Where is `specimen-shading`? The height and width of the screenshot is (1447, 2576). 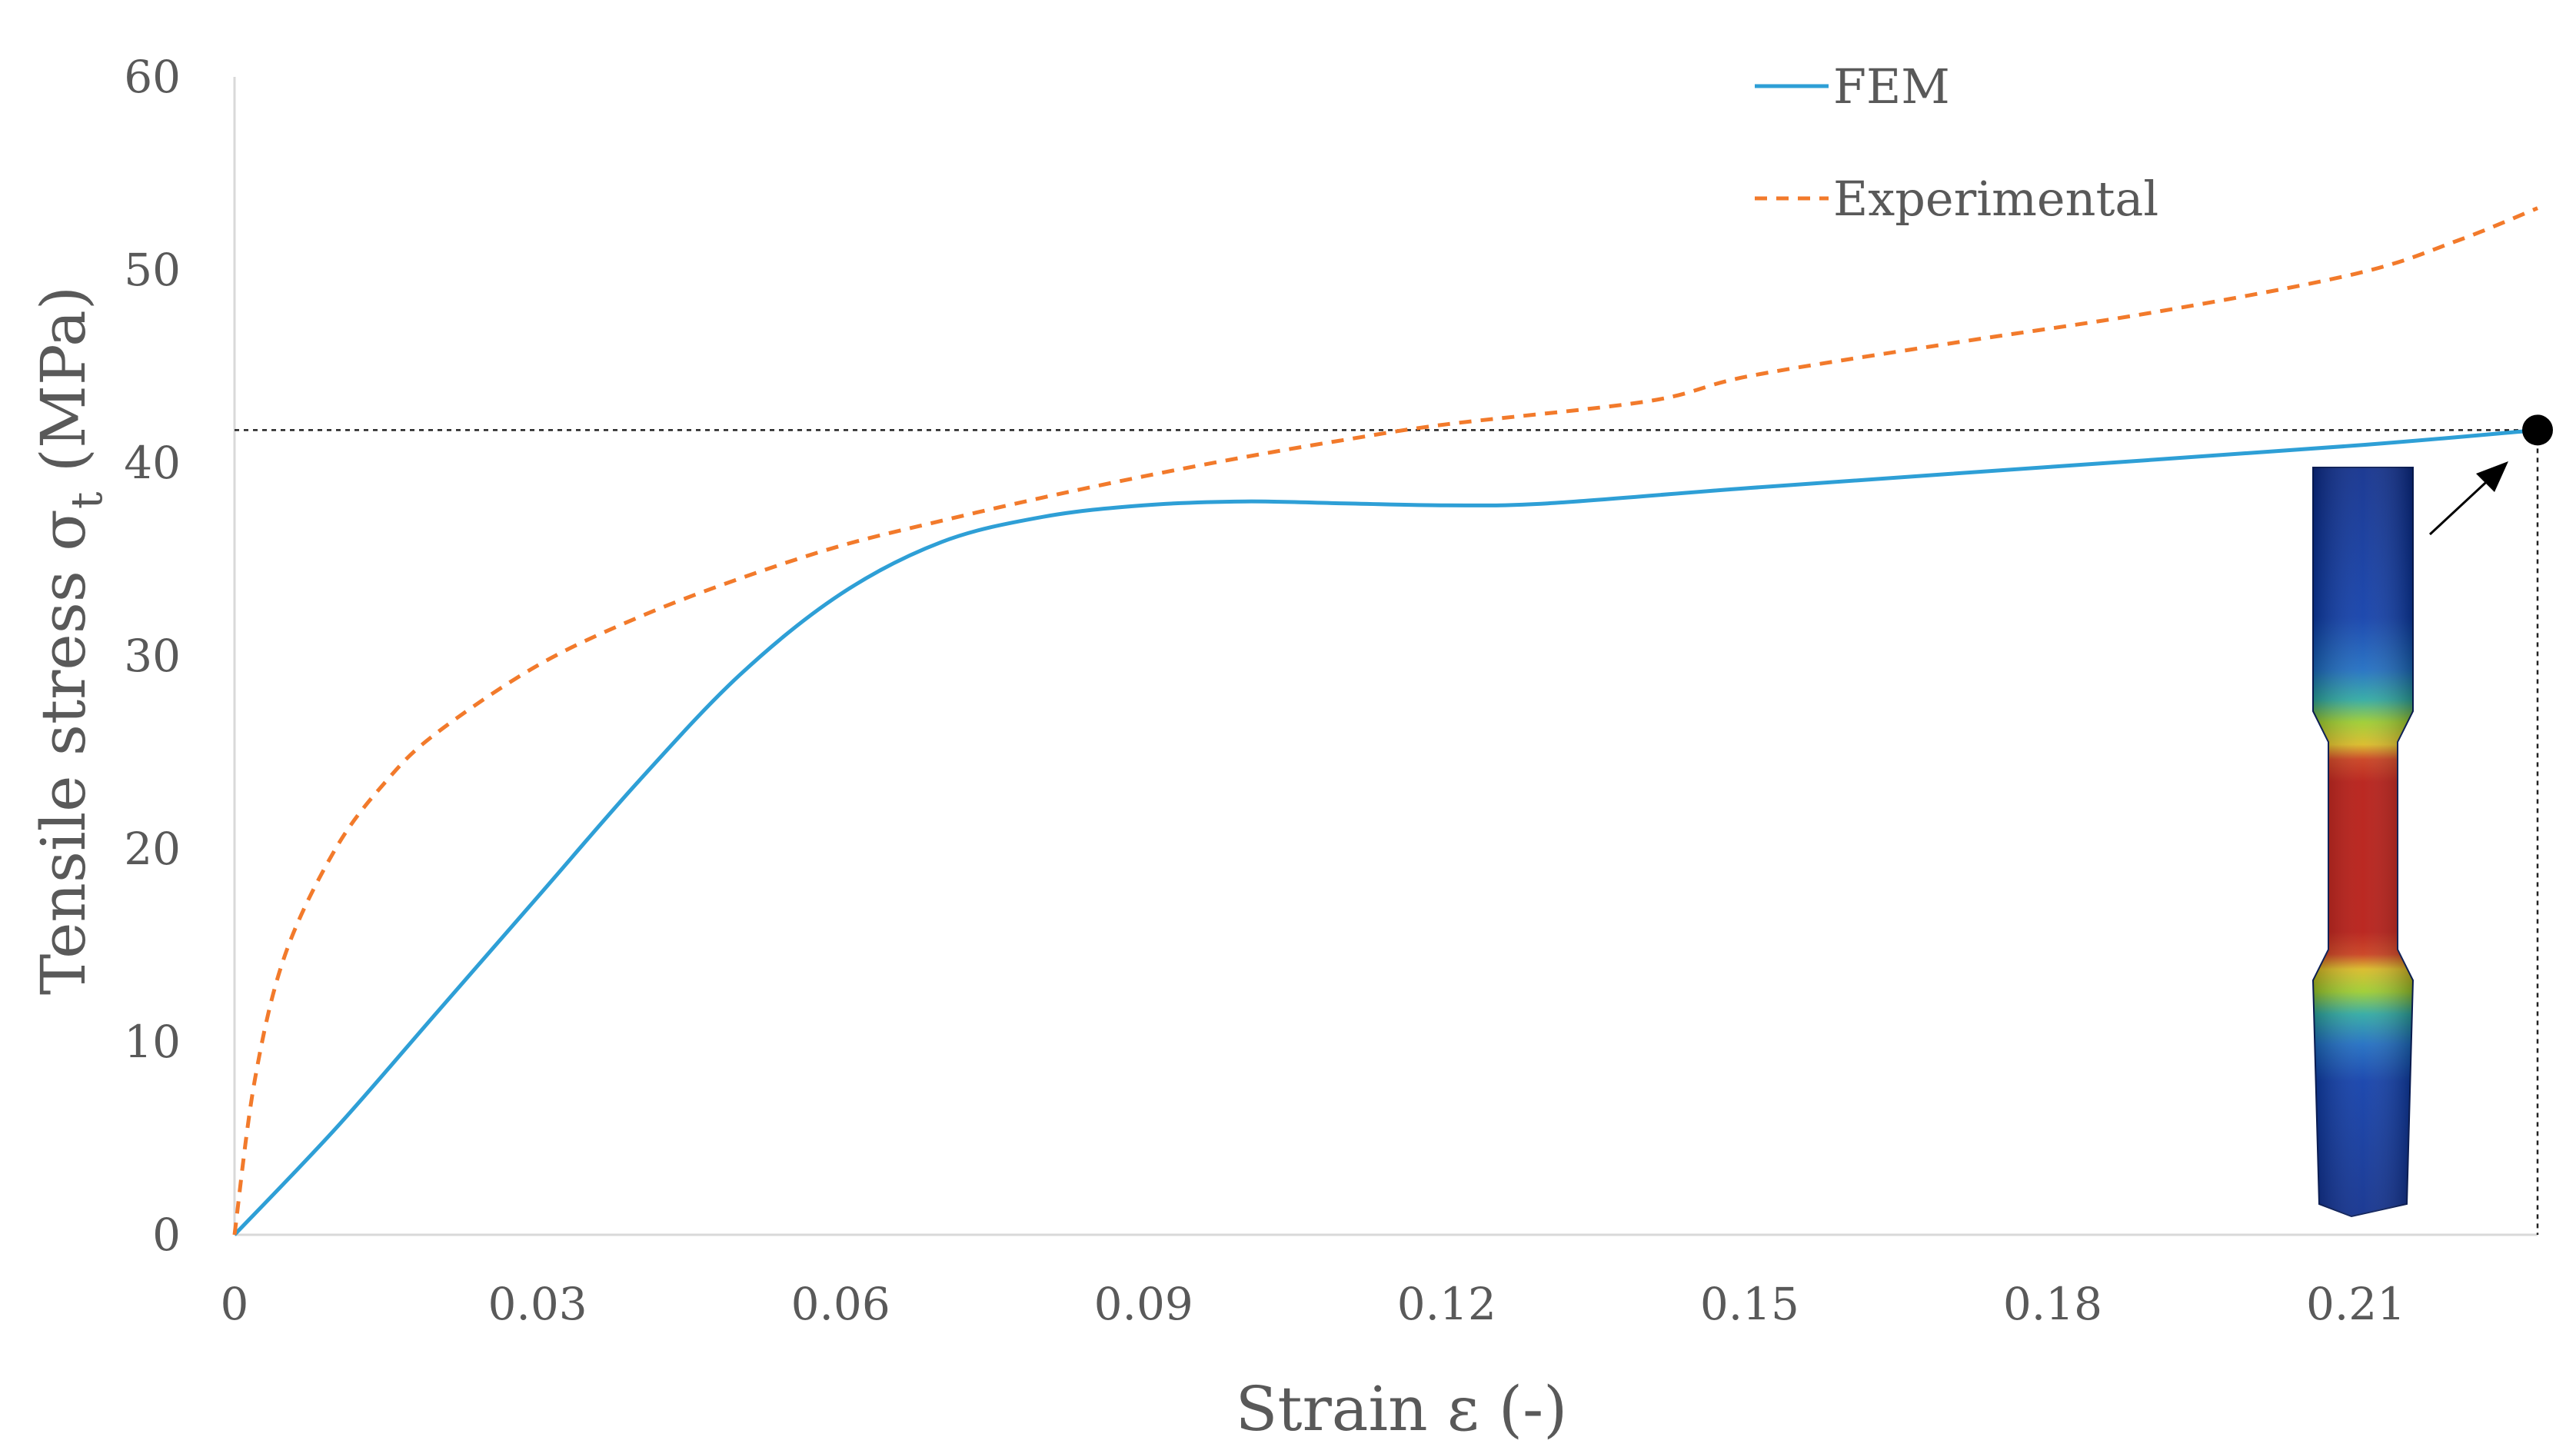 specimen-shading is located at coordinates (2363, 842).